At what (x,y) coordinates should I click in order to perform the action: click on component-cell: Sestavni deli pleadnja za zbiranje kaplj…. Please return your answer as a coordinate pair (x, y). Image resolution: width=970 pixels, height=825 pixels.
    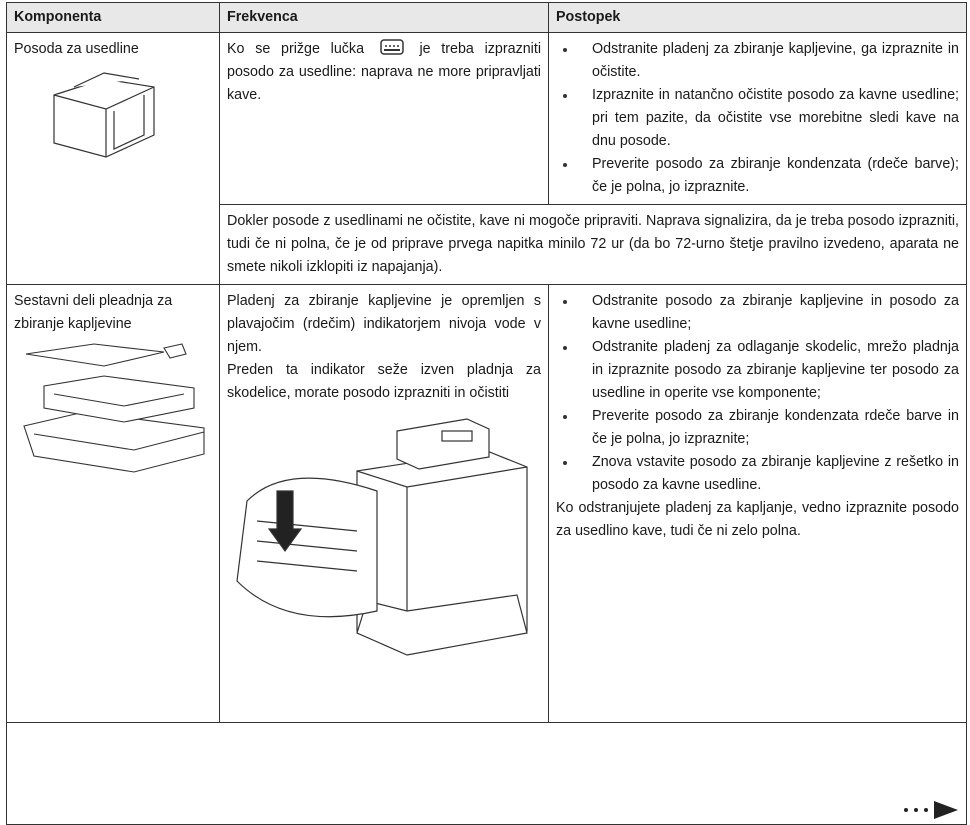
    Looking at the image, I should click on (113, 503).